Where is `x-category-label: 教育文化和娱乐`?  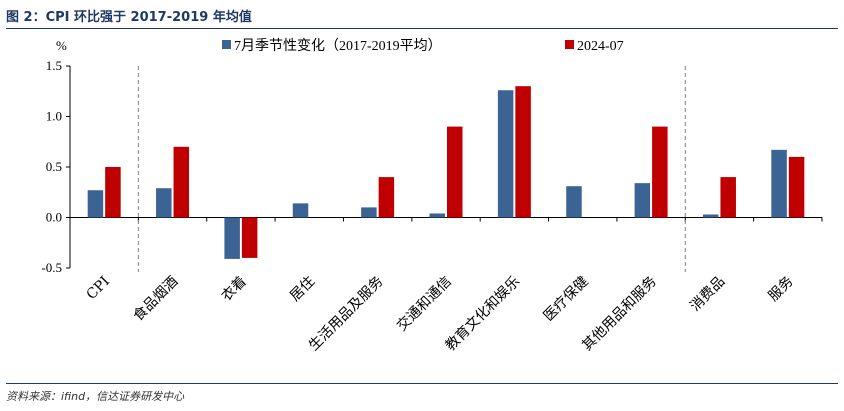 x-category-label: 教育文化和娱乐 is located at coordinates (483, 314).